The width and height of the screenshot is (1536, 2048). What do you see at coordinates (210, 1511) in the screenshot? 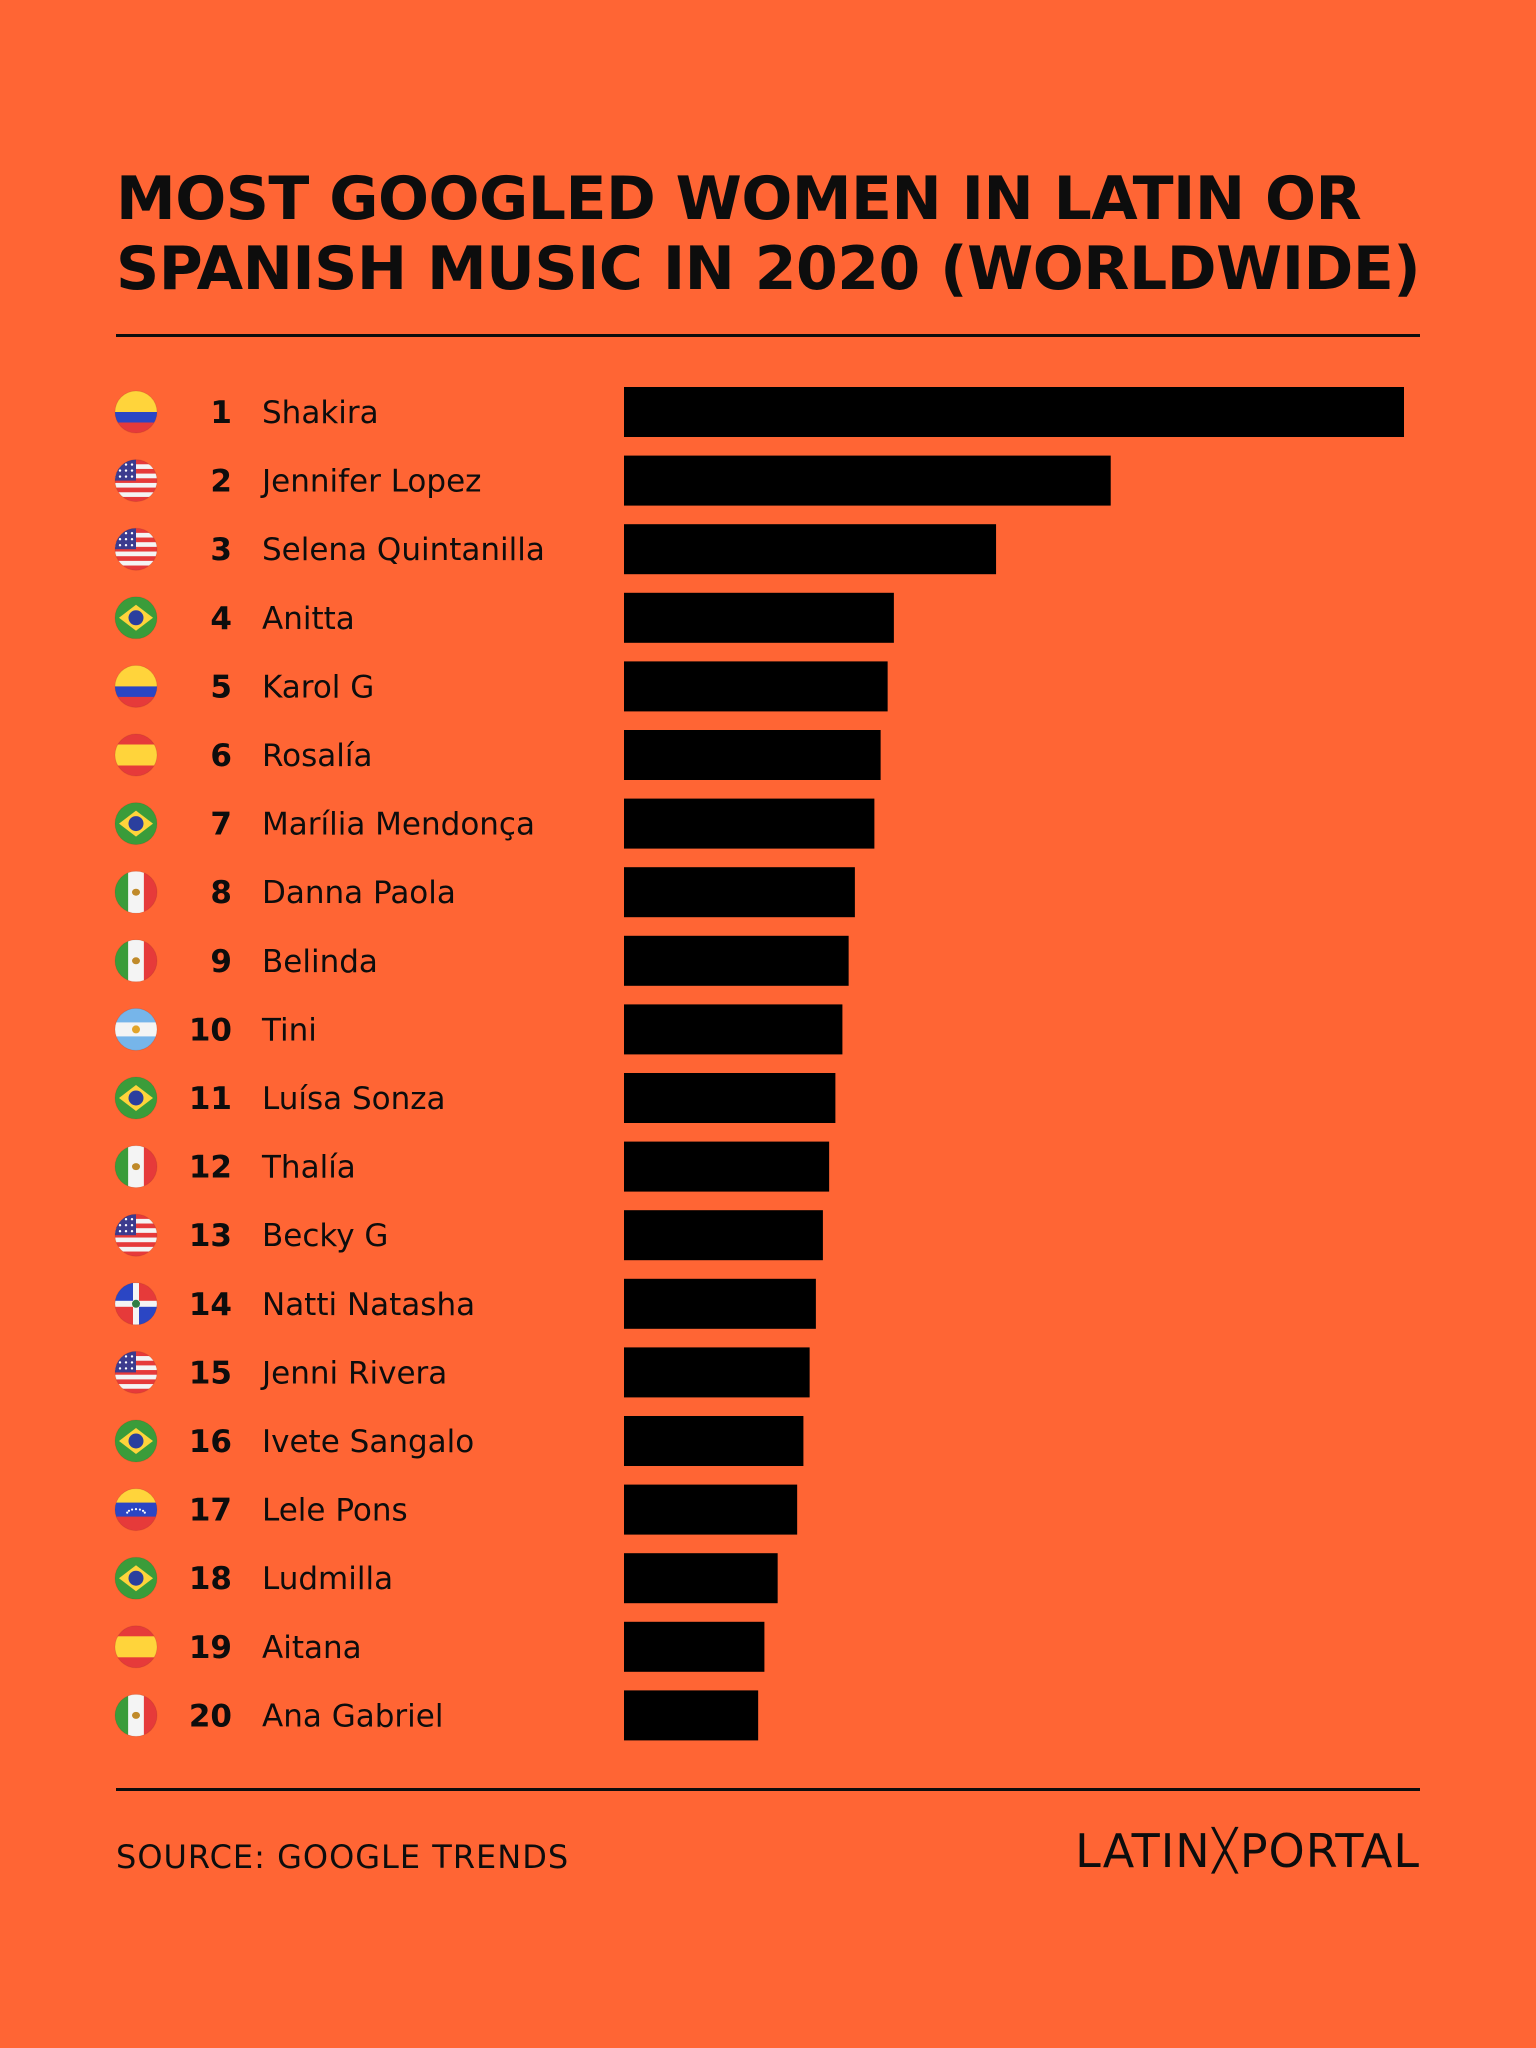
I see `rank-label: 17` at bounding box center [210, 1511].